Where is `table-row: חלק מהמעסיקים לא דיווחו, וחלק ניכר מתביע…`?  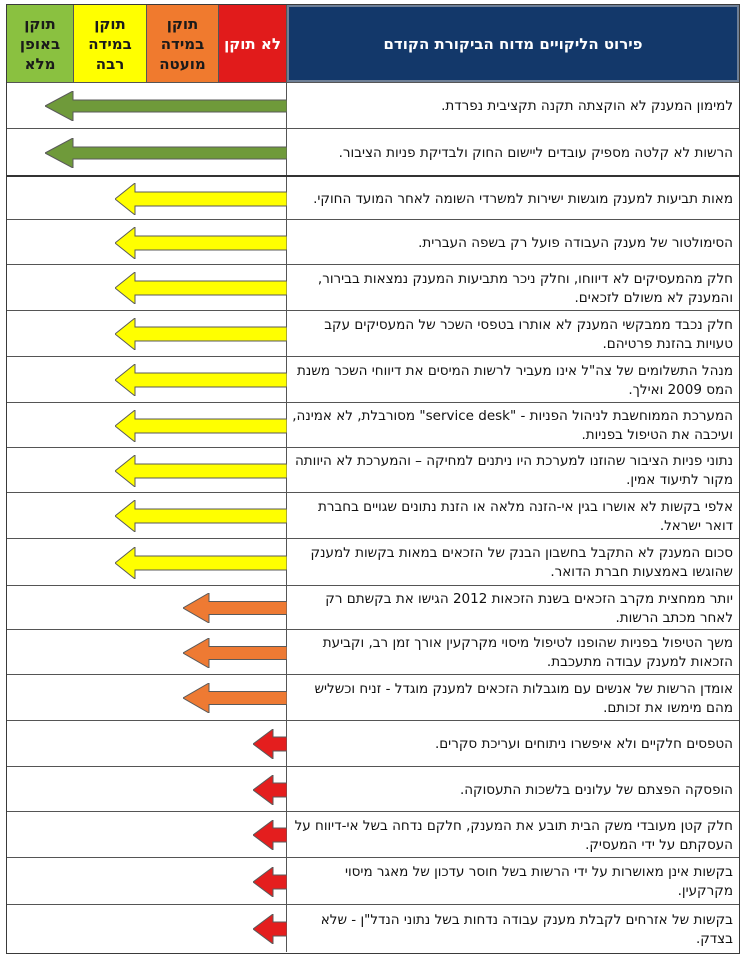 table-row: חלק מהמעסיקים לא דיווחו, וחלק ניכר מתביע… is located at coordinates (373, 287).